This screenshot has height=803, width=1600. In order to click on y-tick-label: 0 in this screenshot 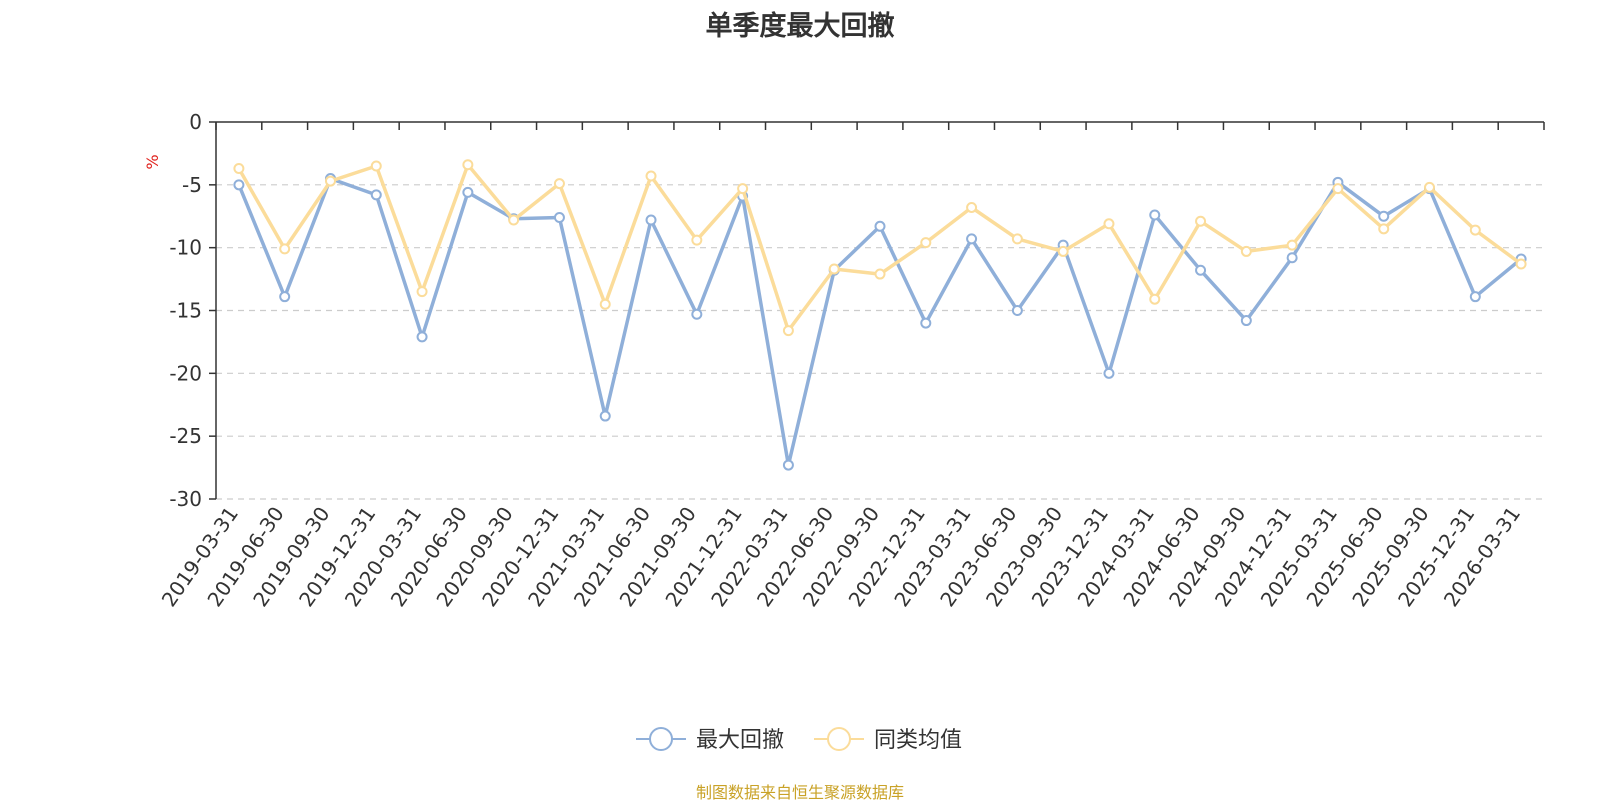, I will do `click(195, 122)`.